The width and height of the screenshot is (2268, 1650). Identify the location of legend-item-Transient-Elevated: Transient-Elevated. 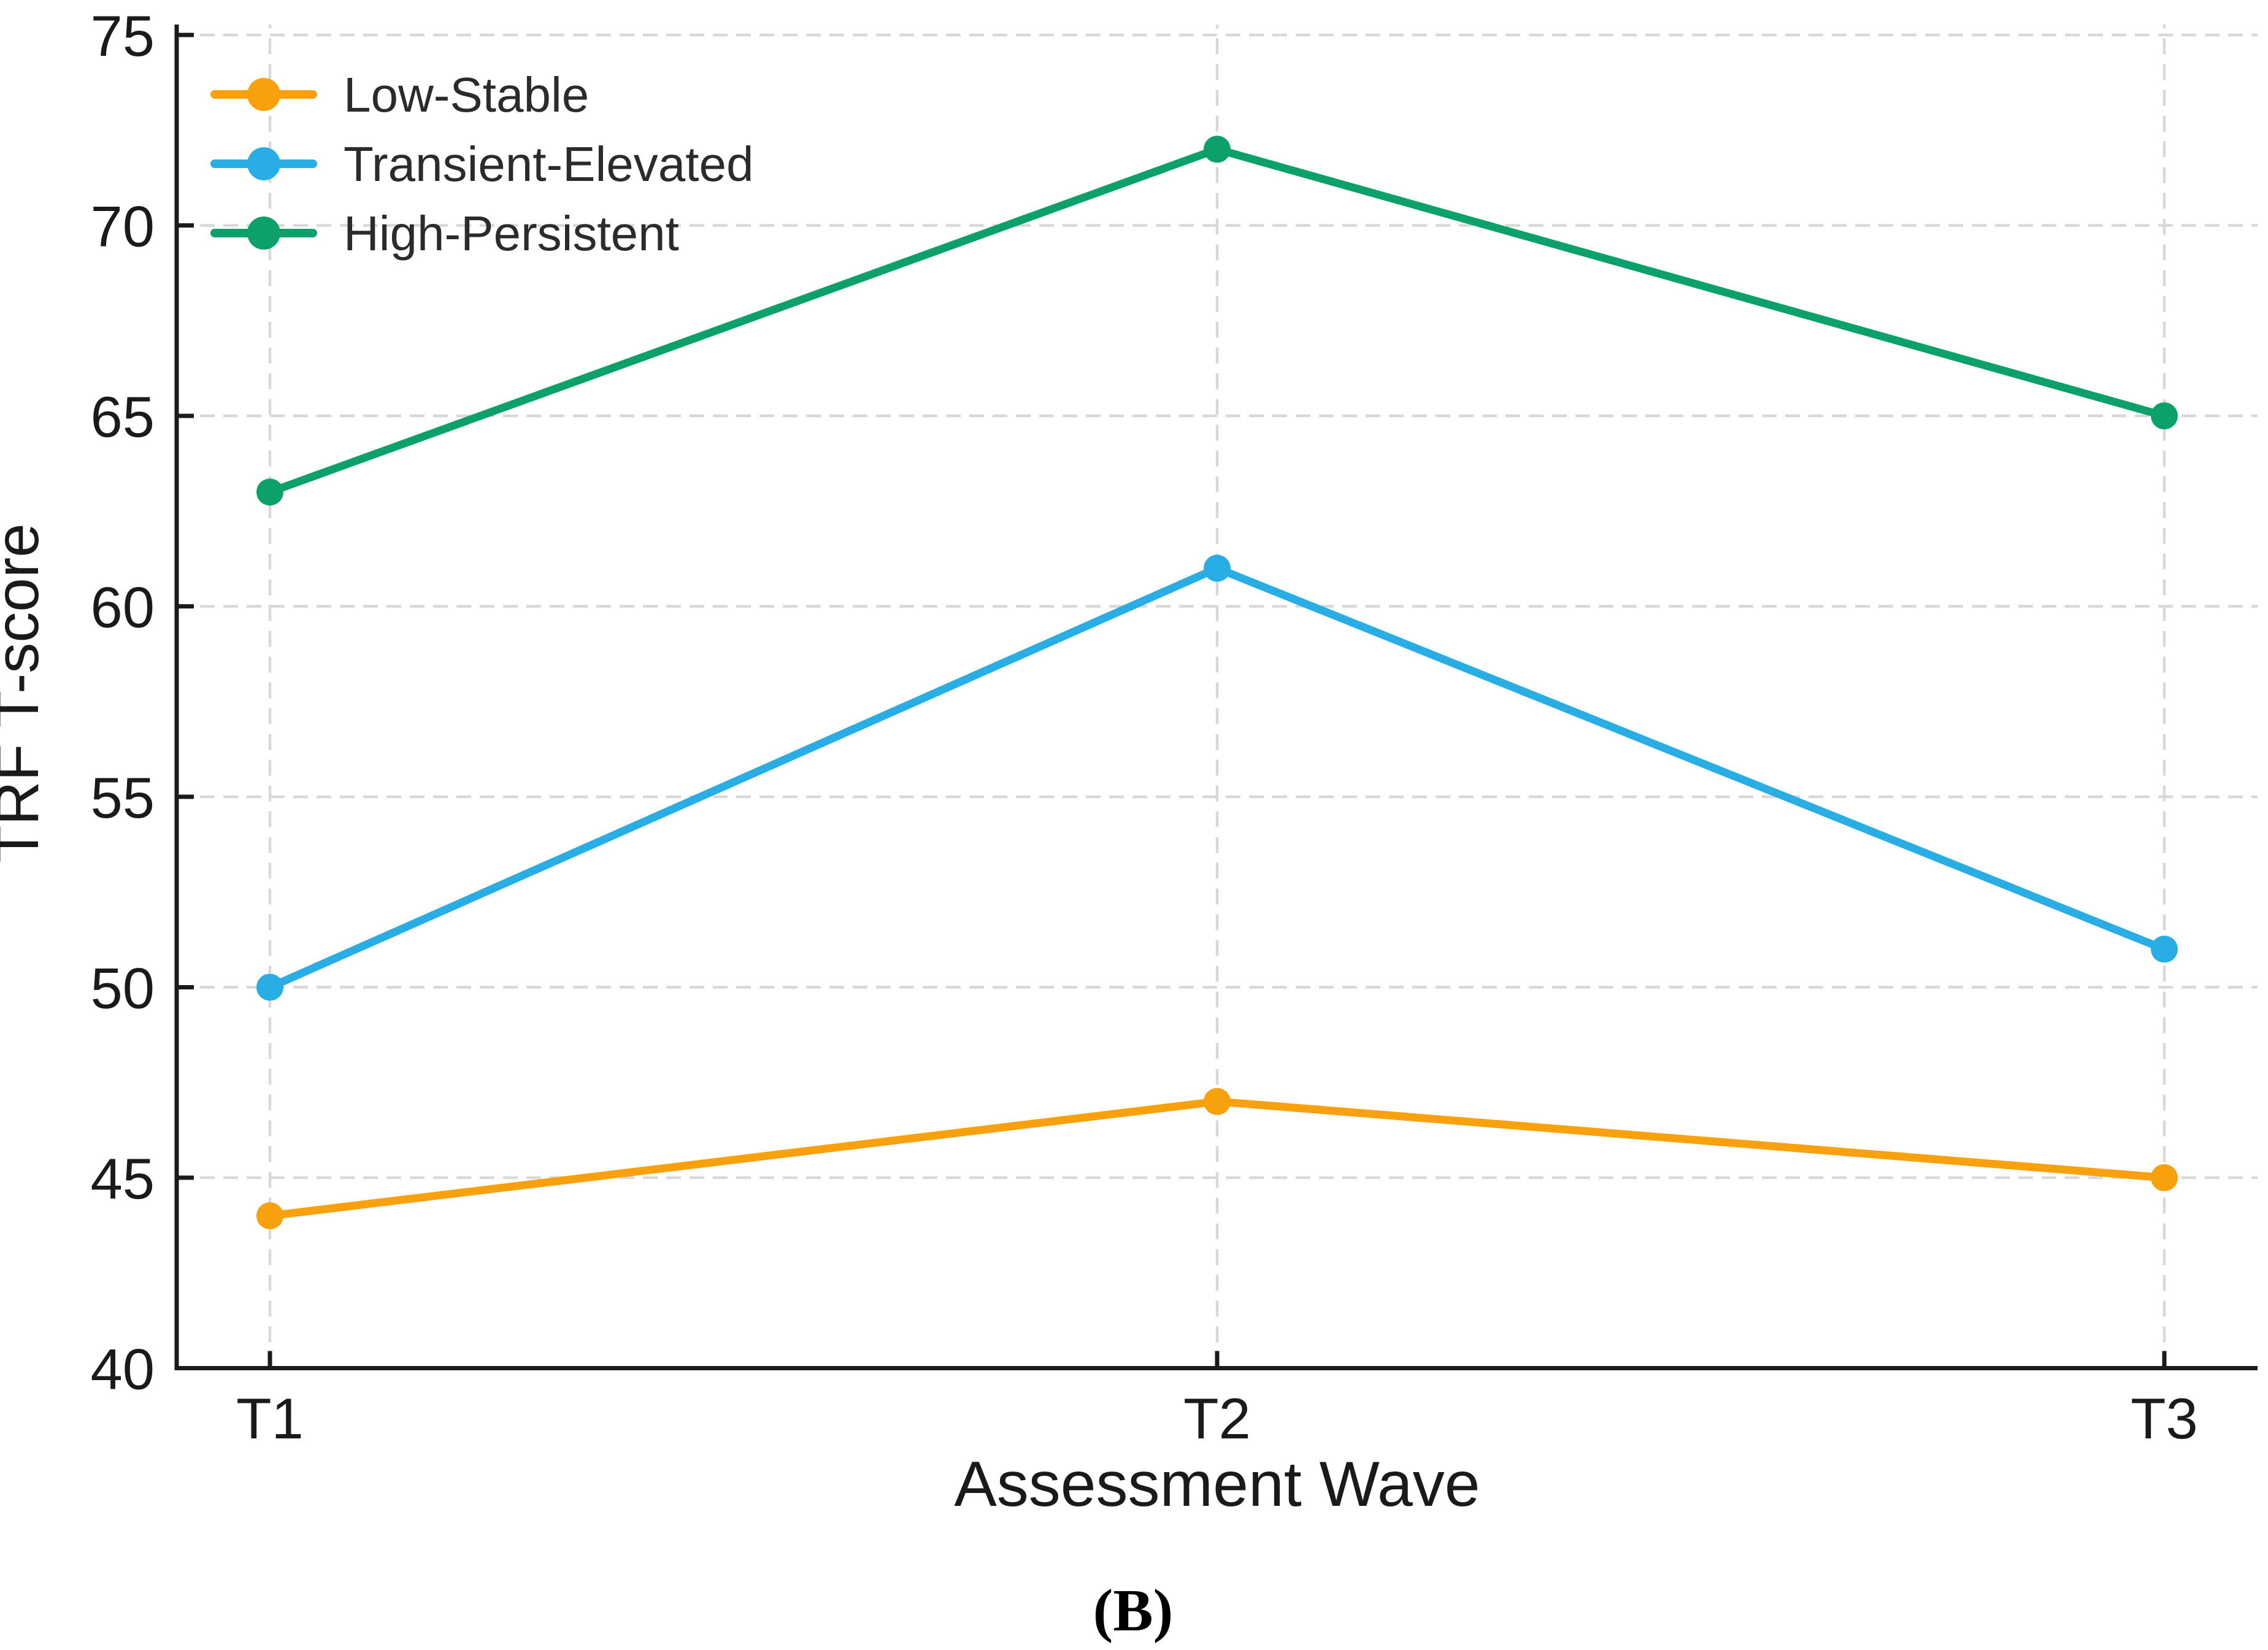
(482, 164).